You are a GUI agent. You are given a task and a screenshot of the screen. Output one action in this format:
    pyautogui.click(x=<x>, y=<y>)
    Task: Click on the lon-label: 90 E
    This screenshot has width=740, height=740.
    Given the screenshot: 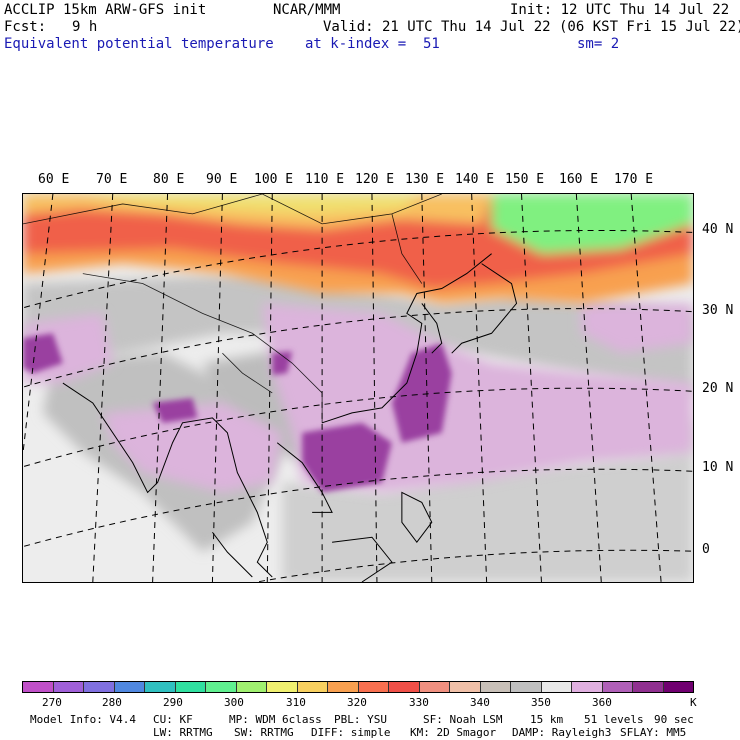 What is the action you would take?
    pyautogui.click(x=222, y=179)
    